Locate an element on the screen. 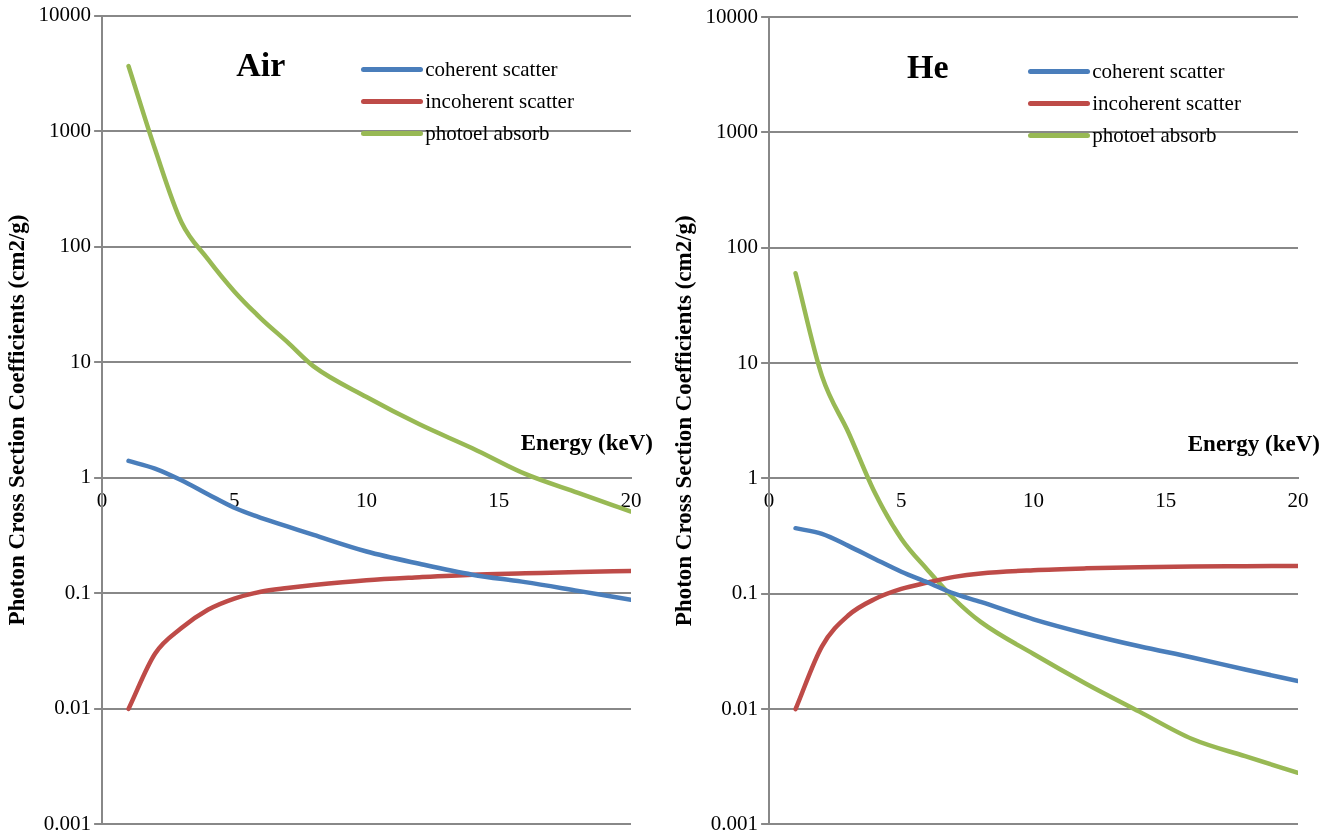 The image size is (1334, 840). x-tick-label: 5 is located at coordinates (901, 500).